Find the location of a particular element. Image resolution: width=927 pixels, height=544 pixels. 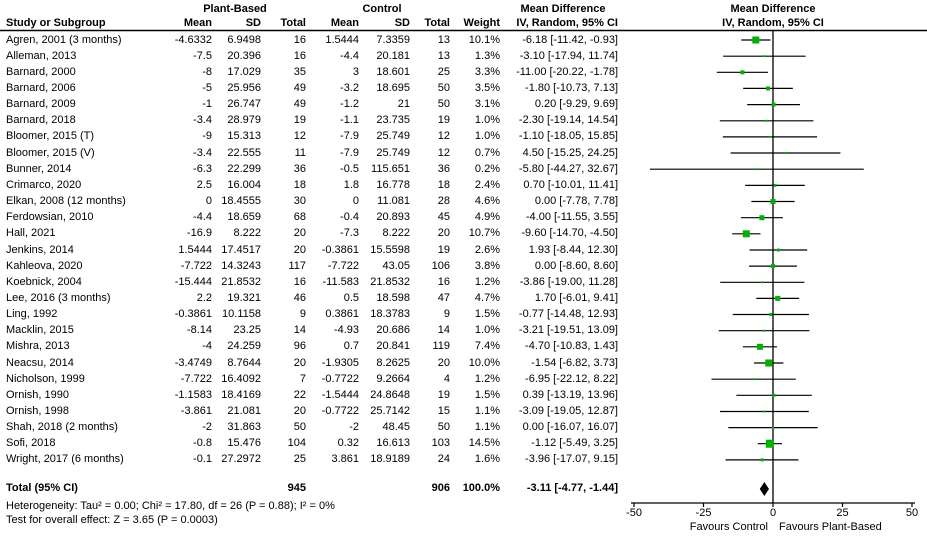

total-label: Total (95% CI) is located at coordinates (42, 488).